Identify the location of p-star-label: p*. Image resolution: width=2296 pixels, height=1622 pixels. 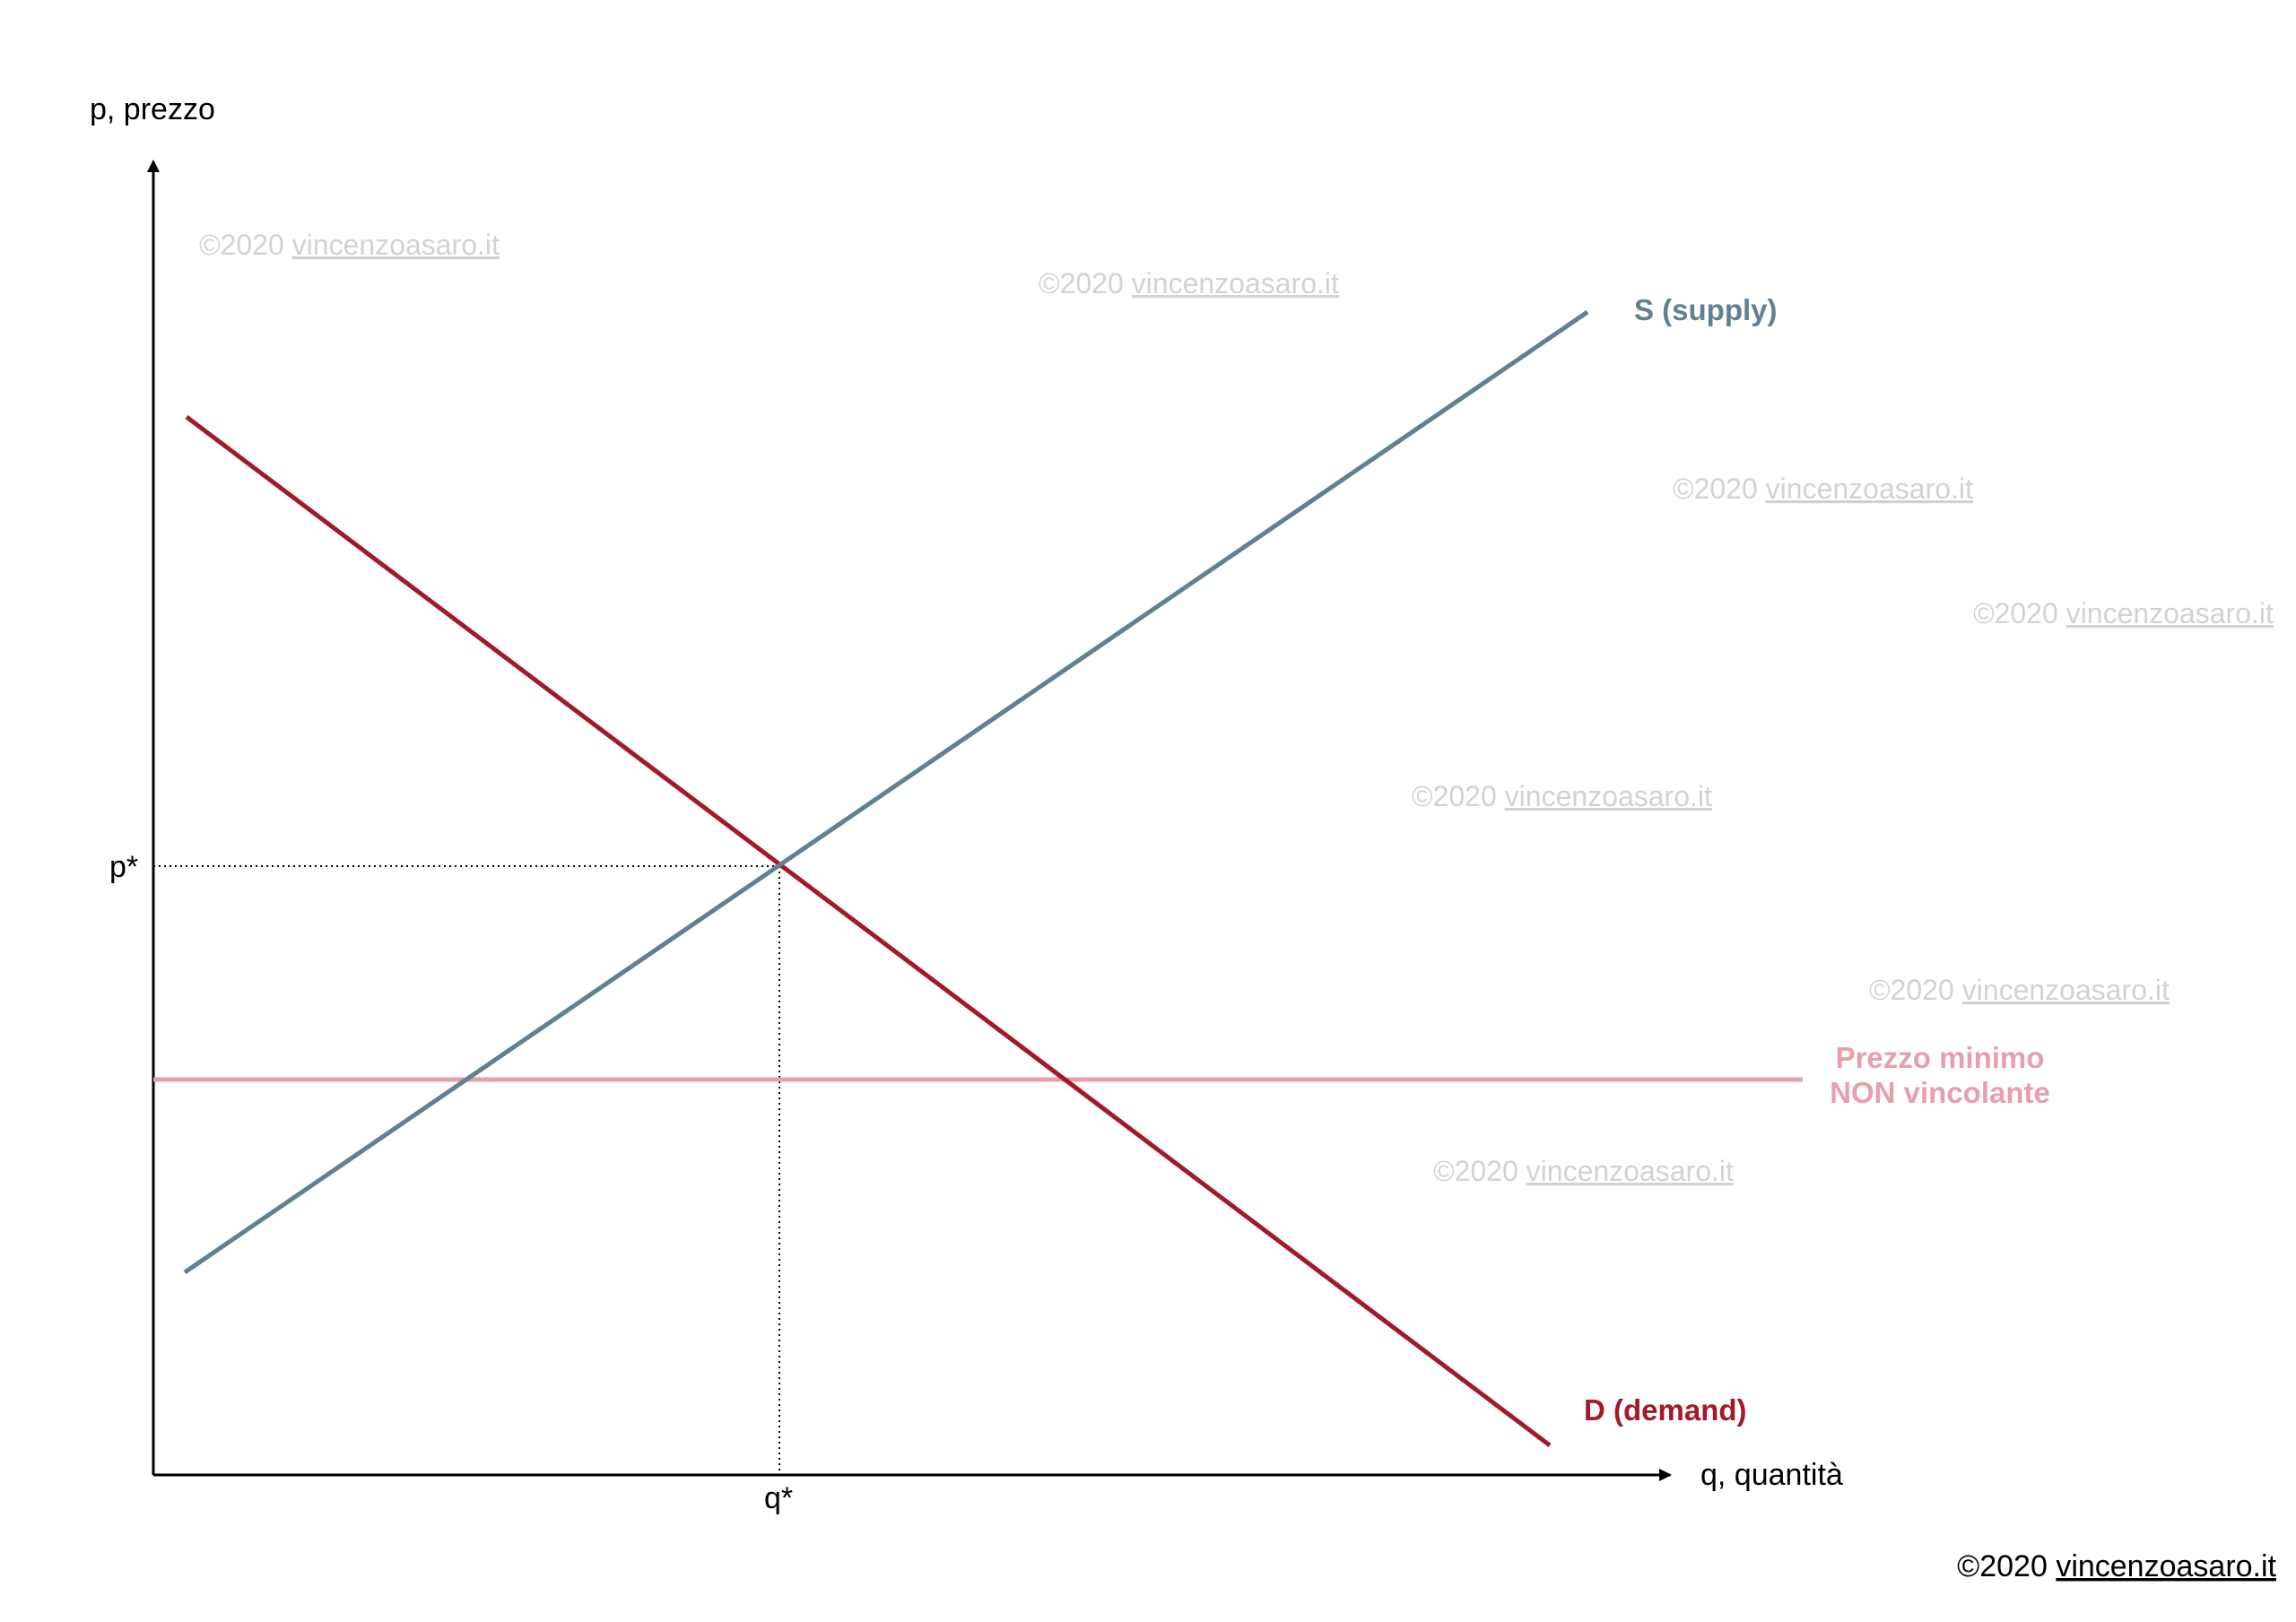
(123, 867).